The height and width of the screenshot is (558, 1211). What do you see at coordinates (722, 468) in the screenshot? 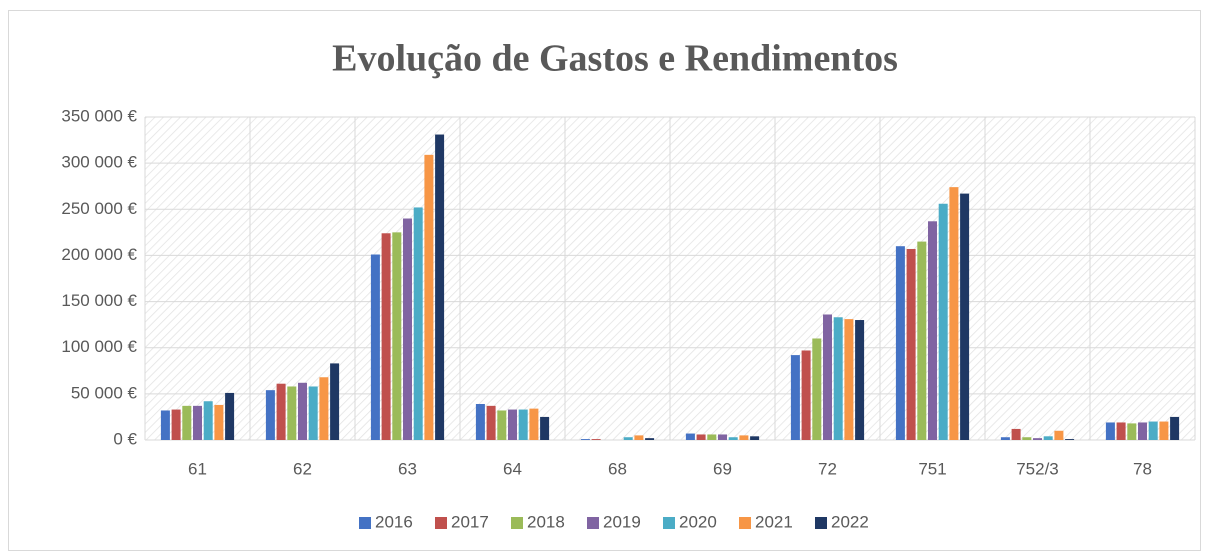
I see `x-tick-label: 69` at bounding box center [722, 468].